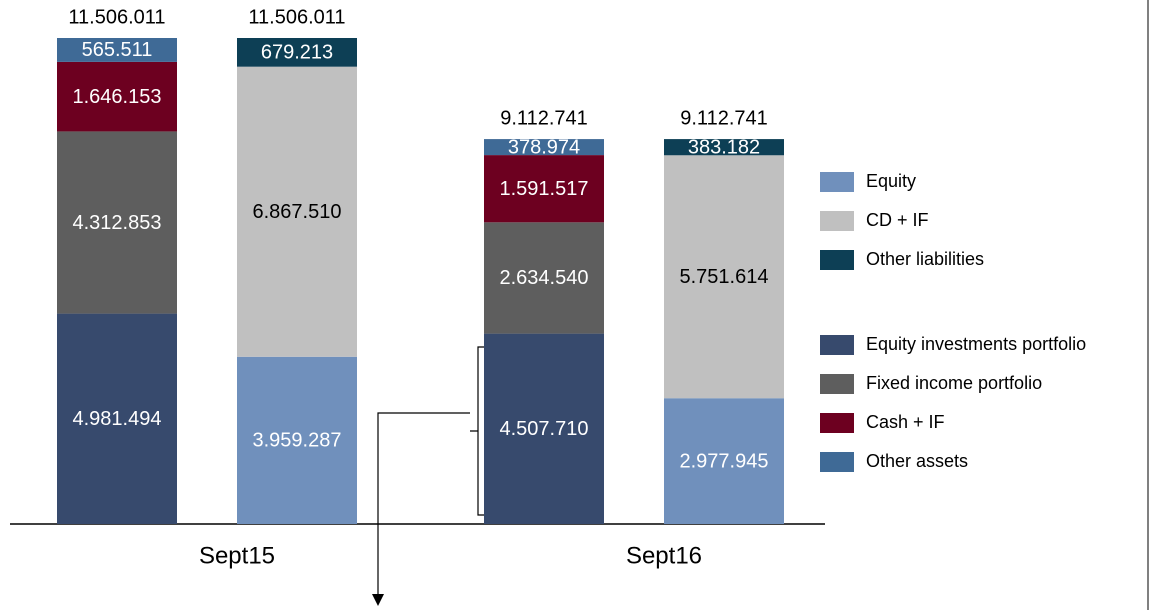 Image resolution: width=1157 pixels, height=610 pixels. What do you see at coordinates (237, 555) in the screenshot?
I see `category-label: Sept15` at bounding box center [237, 555].